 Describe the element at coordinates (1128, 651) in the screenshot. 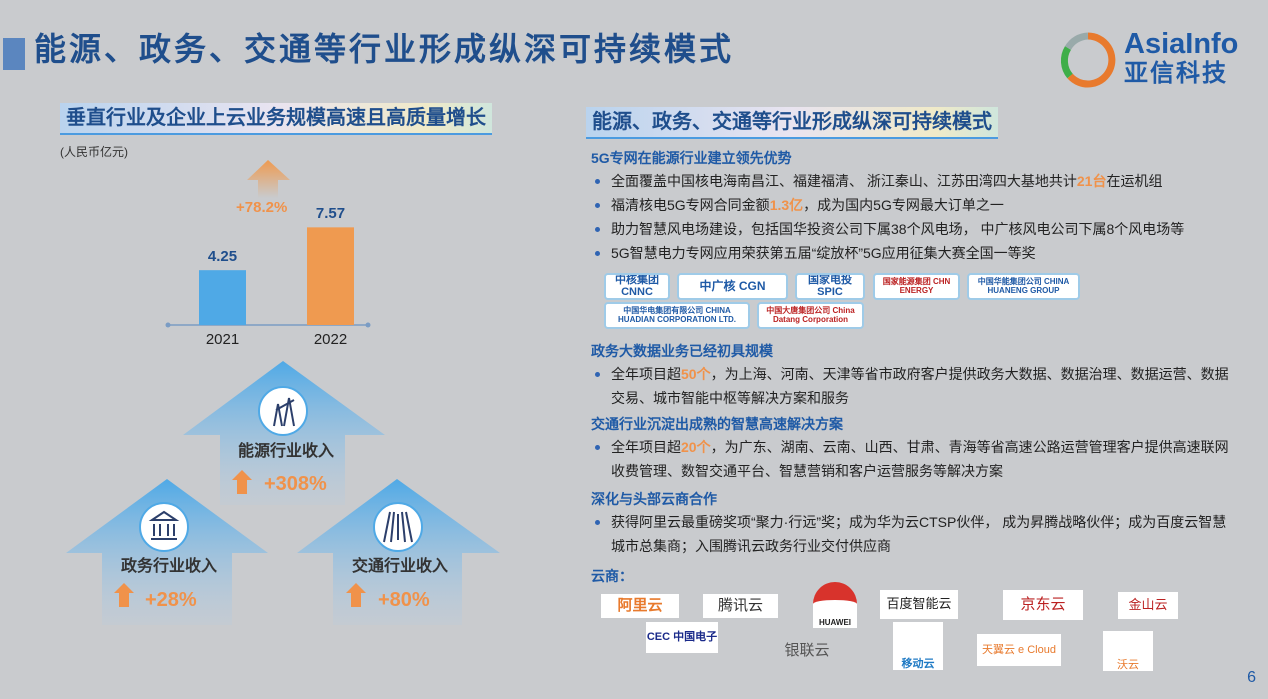

I see `logo-wo-cloud: 沃云` at that location.